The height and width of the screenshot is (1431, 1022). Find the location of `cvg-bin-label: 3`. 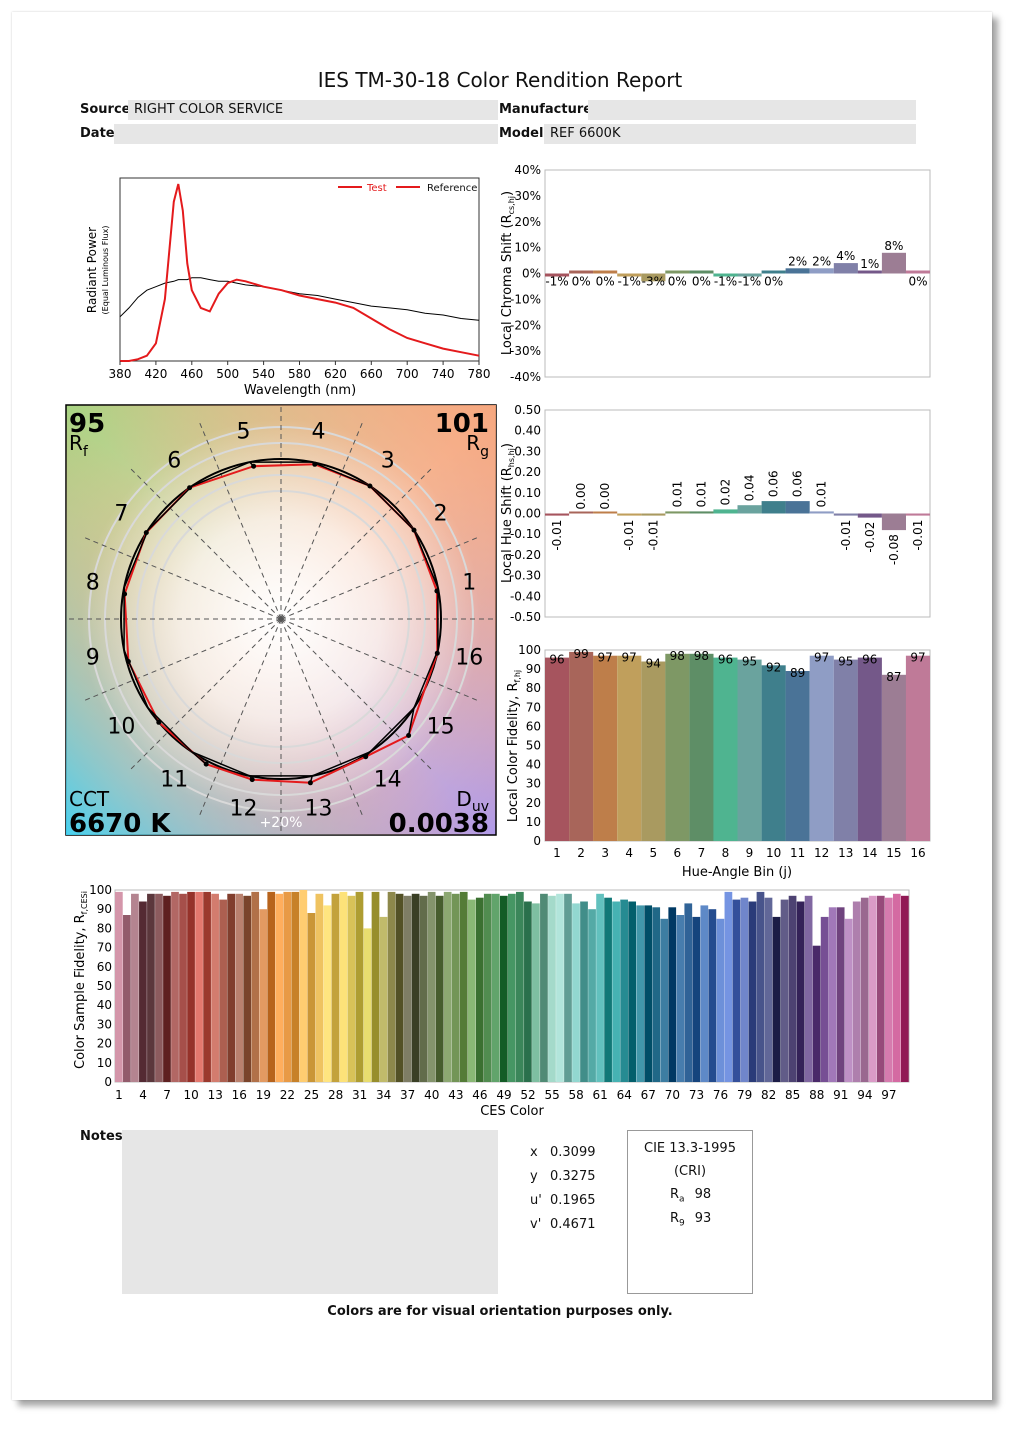

cvg-bin-label: 3 is located at coordinates (388, 460).